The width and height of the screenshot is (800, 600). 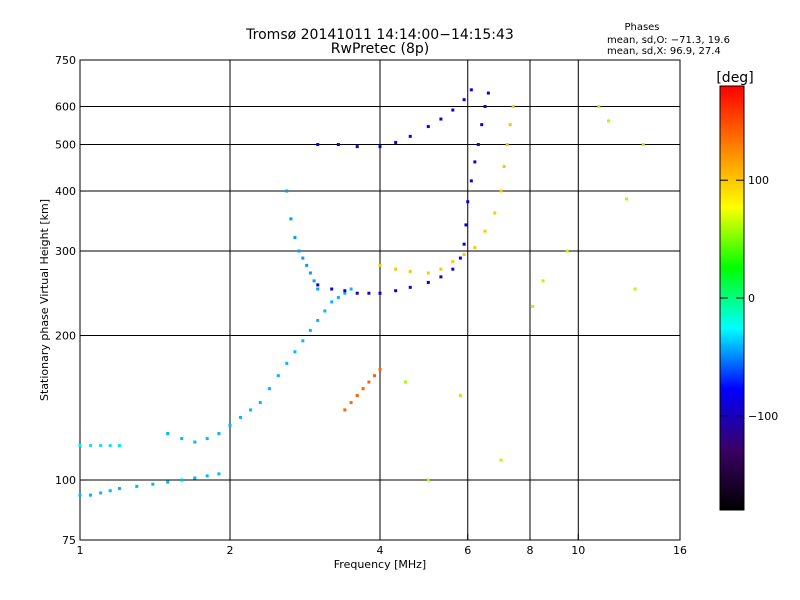 What do you see at coordinates (680, 550) in the screenshot?
I see `x-tick-label-16: 16` at bounding box center [680, 550].